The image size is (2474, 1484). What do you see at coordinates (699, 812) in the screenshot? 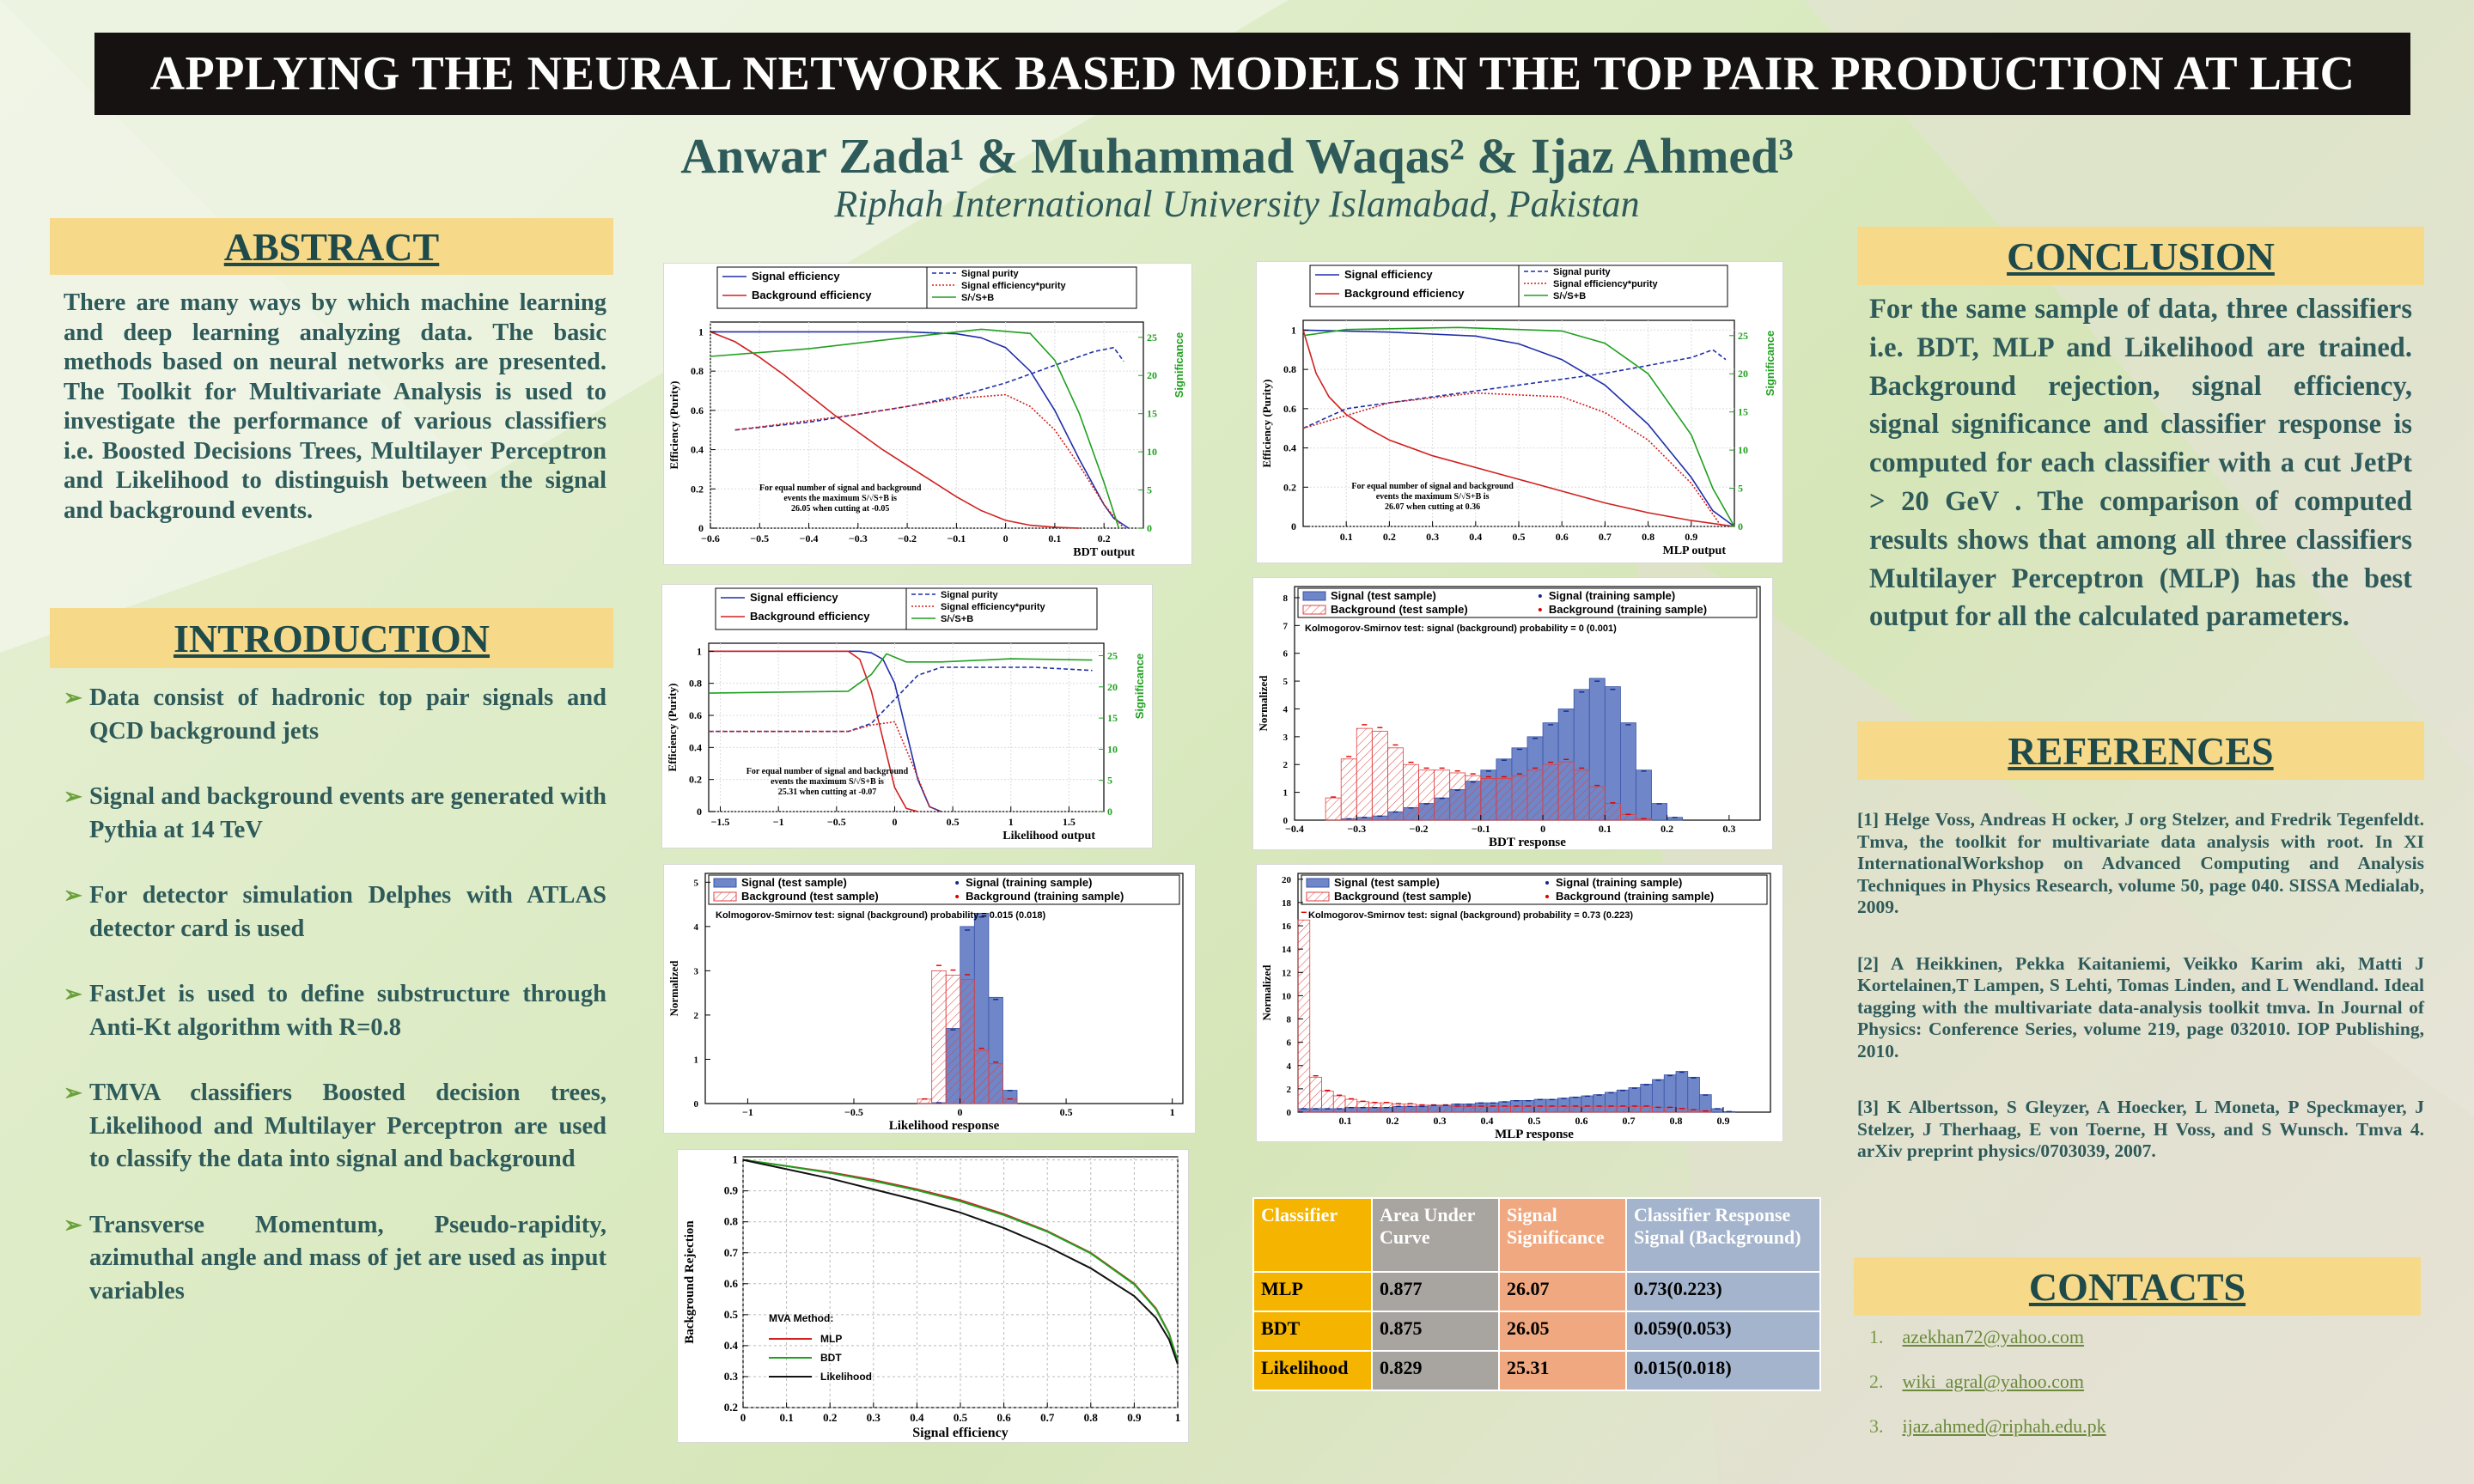
I see `y-tick-label: 0` at bounding box center [699, 812].